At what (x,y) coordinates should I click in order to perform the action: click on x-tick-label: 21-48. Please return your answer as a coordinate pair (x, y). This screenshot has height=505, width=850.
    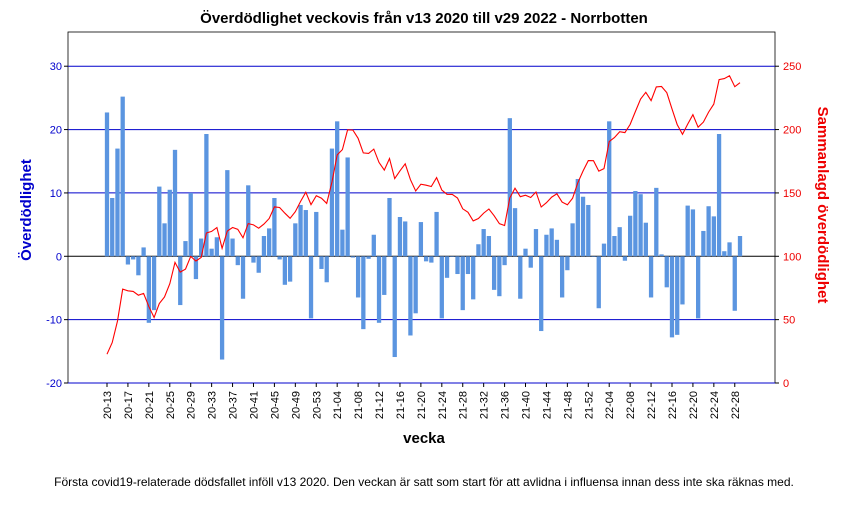
    Looking at the image, I should click on (568, 405).